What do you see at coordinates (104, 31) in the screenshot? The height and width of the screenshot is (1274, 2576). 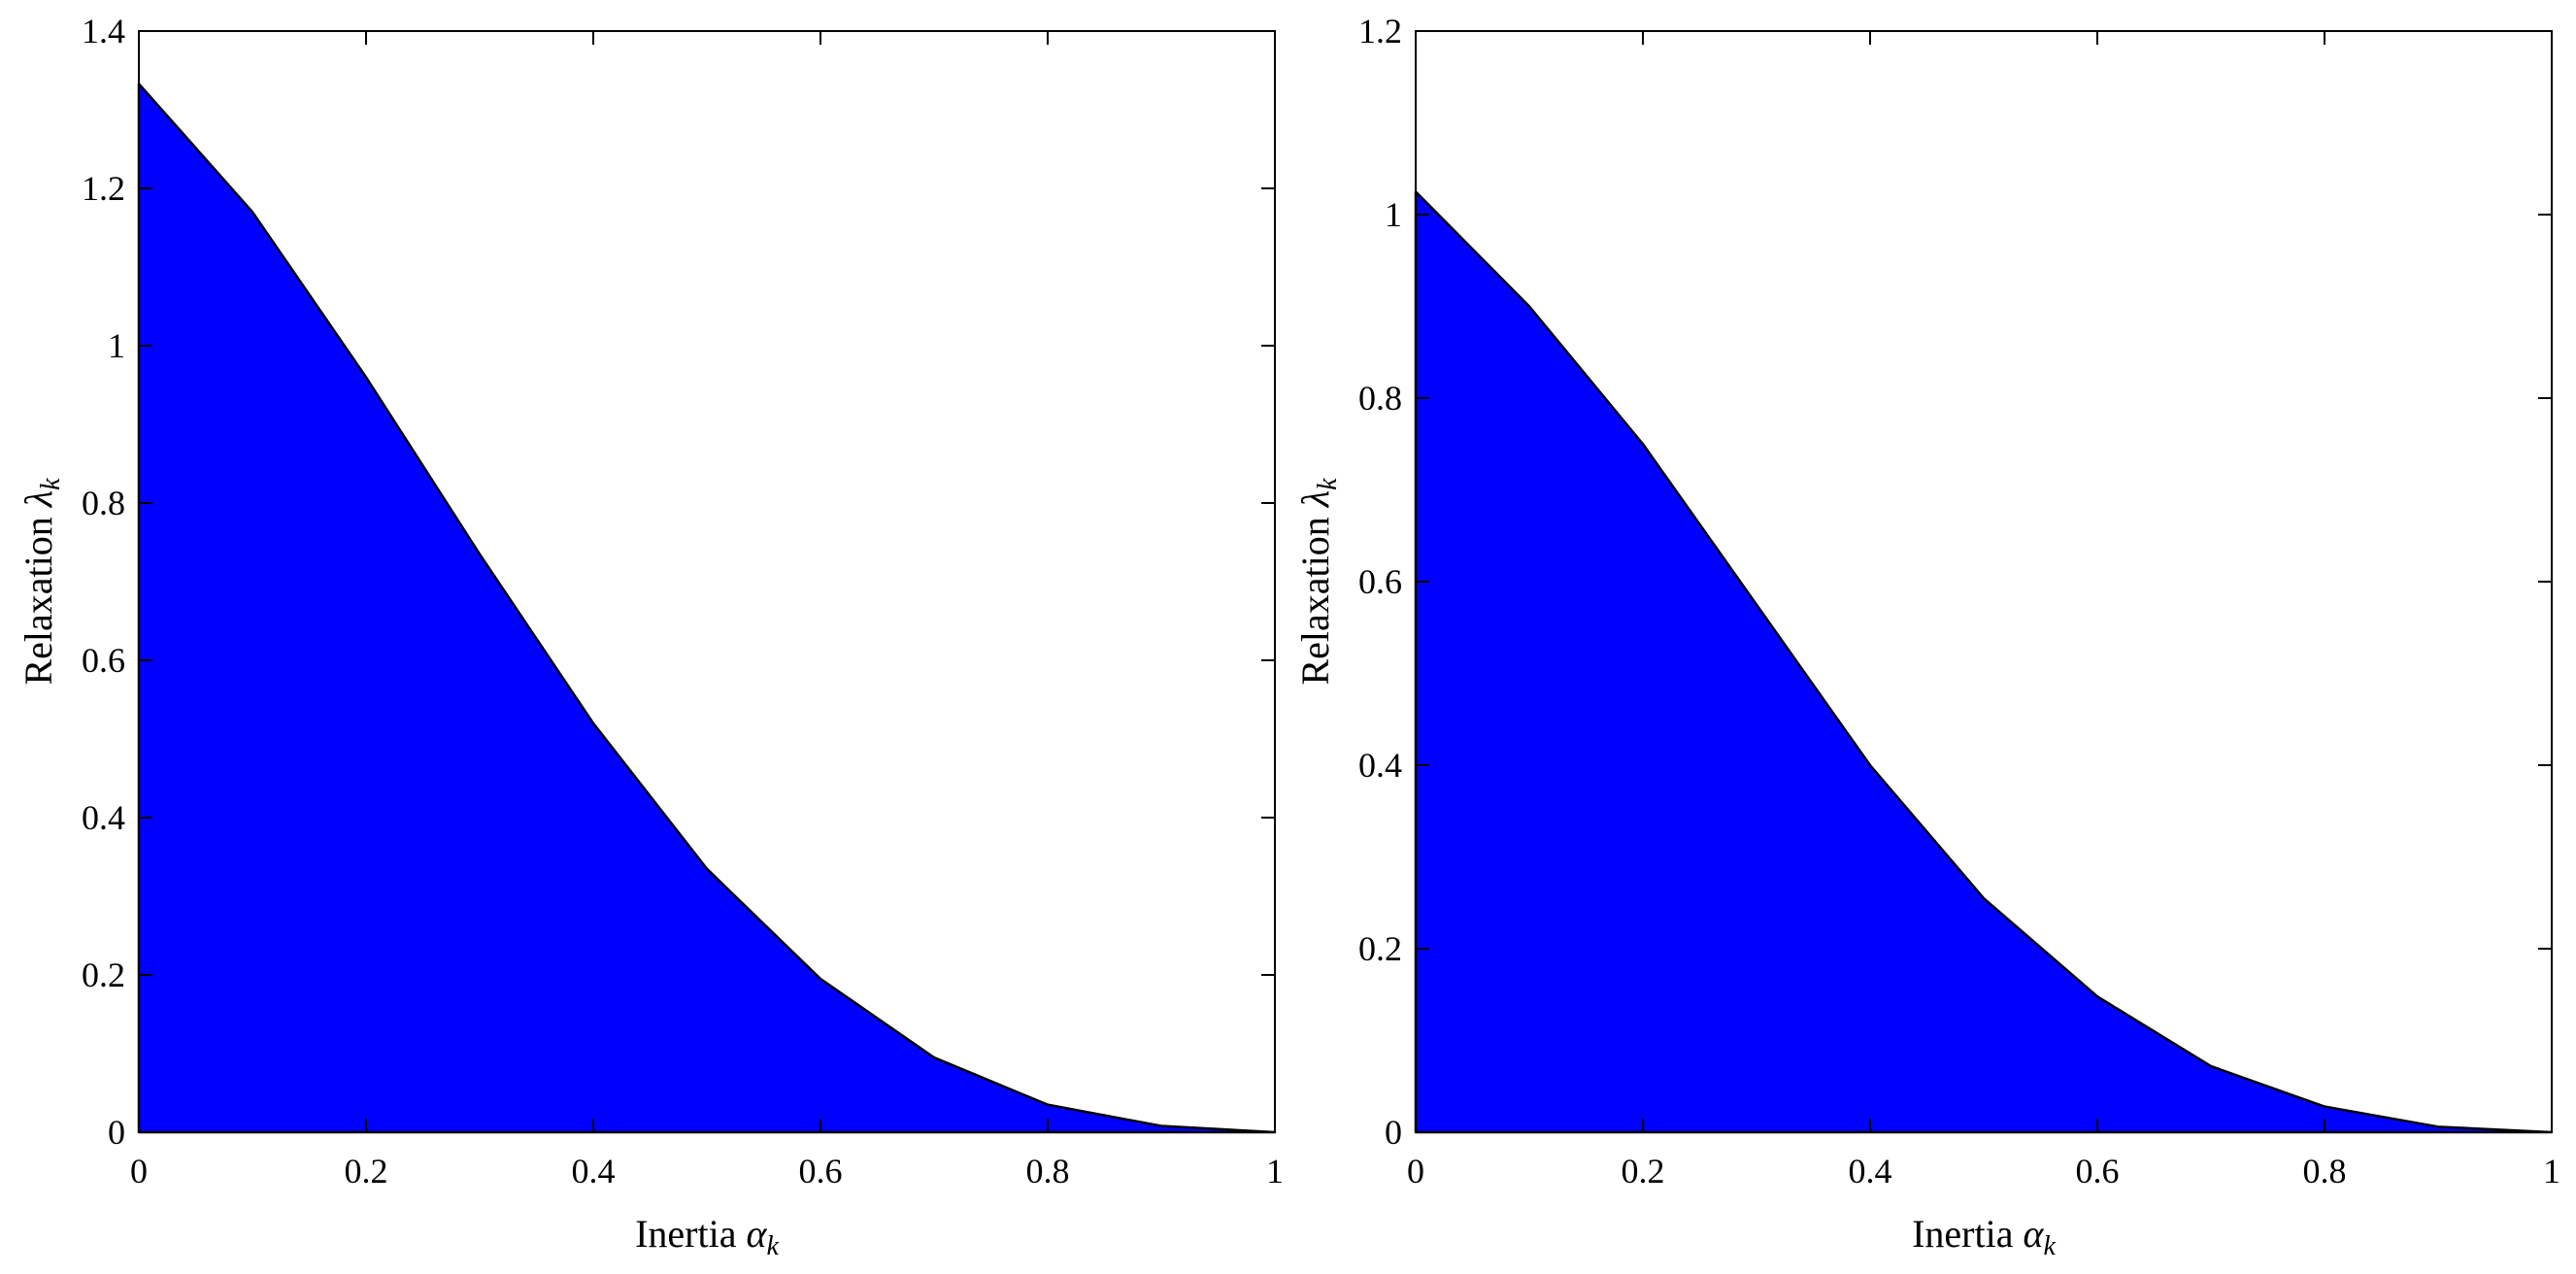 I see `y-tick-label: 1.4` at bounding box center [104, 31].